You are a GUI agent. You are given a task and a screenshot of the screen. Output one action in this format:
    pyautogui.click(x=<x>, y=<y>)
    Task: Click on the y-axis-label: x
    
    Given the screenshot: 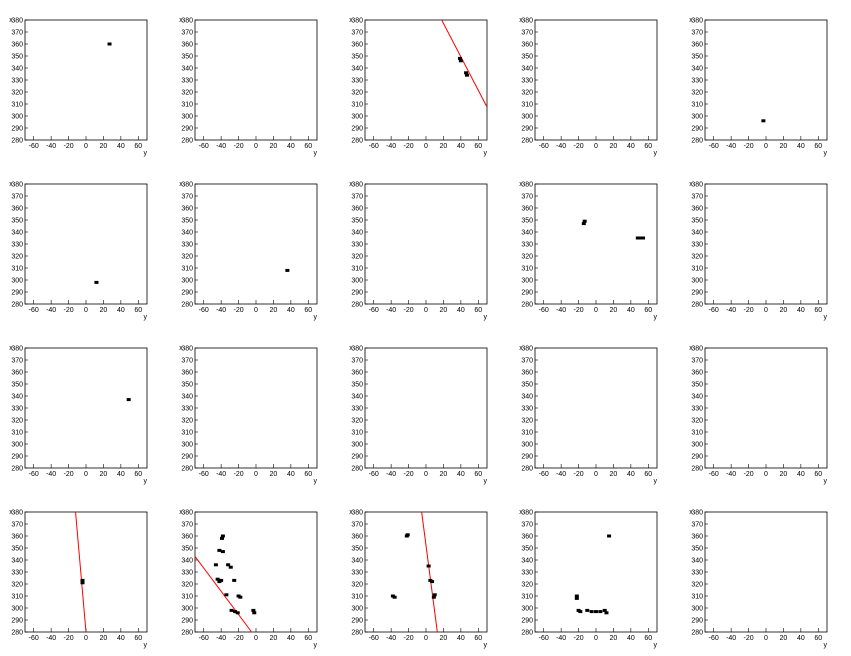 What is the action you would take?
    pyautogui.click(x=11, y=184)
    